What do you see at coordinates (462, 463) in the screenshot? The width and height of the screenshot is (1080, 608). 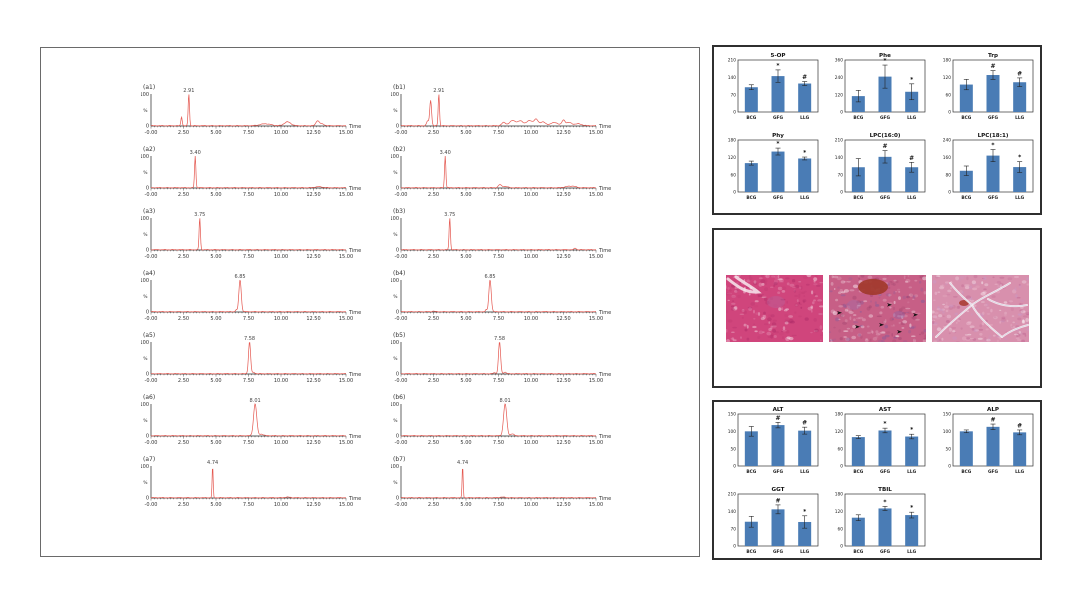 I see `peak-label: 4.74` at bounding box center [462, 463].